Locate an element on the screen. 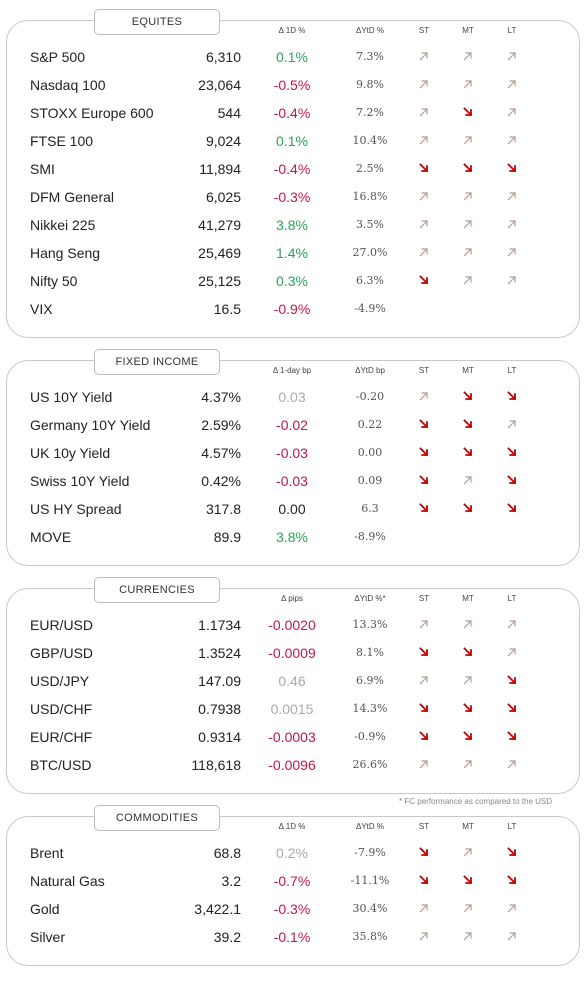 The height and width of the screenshot is (987, 586). change-ytd: 7.3% is located at coordinates (370, 56).